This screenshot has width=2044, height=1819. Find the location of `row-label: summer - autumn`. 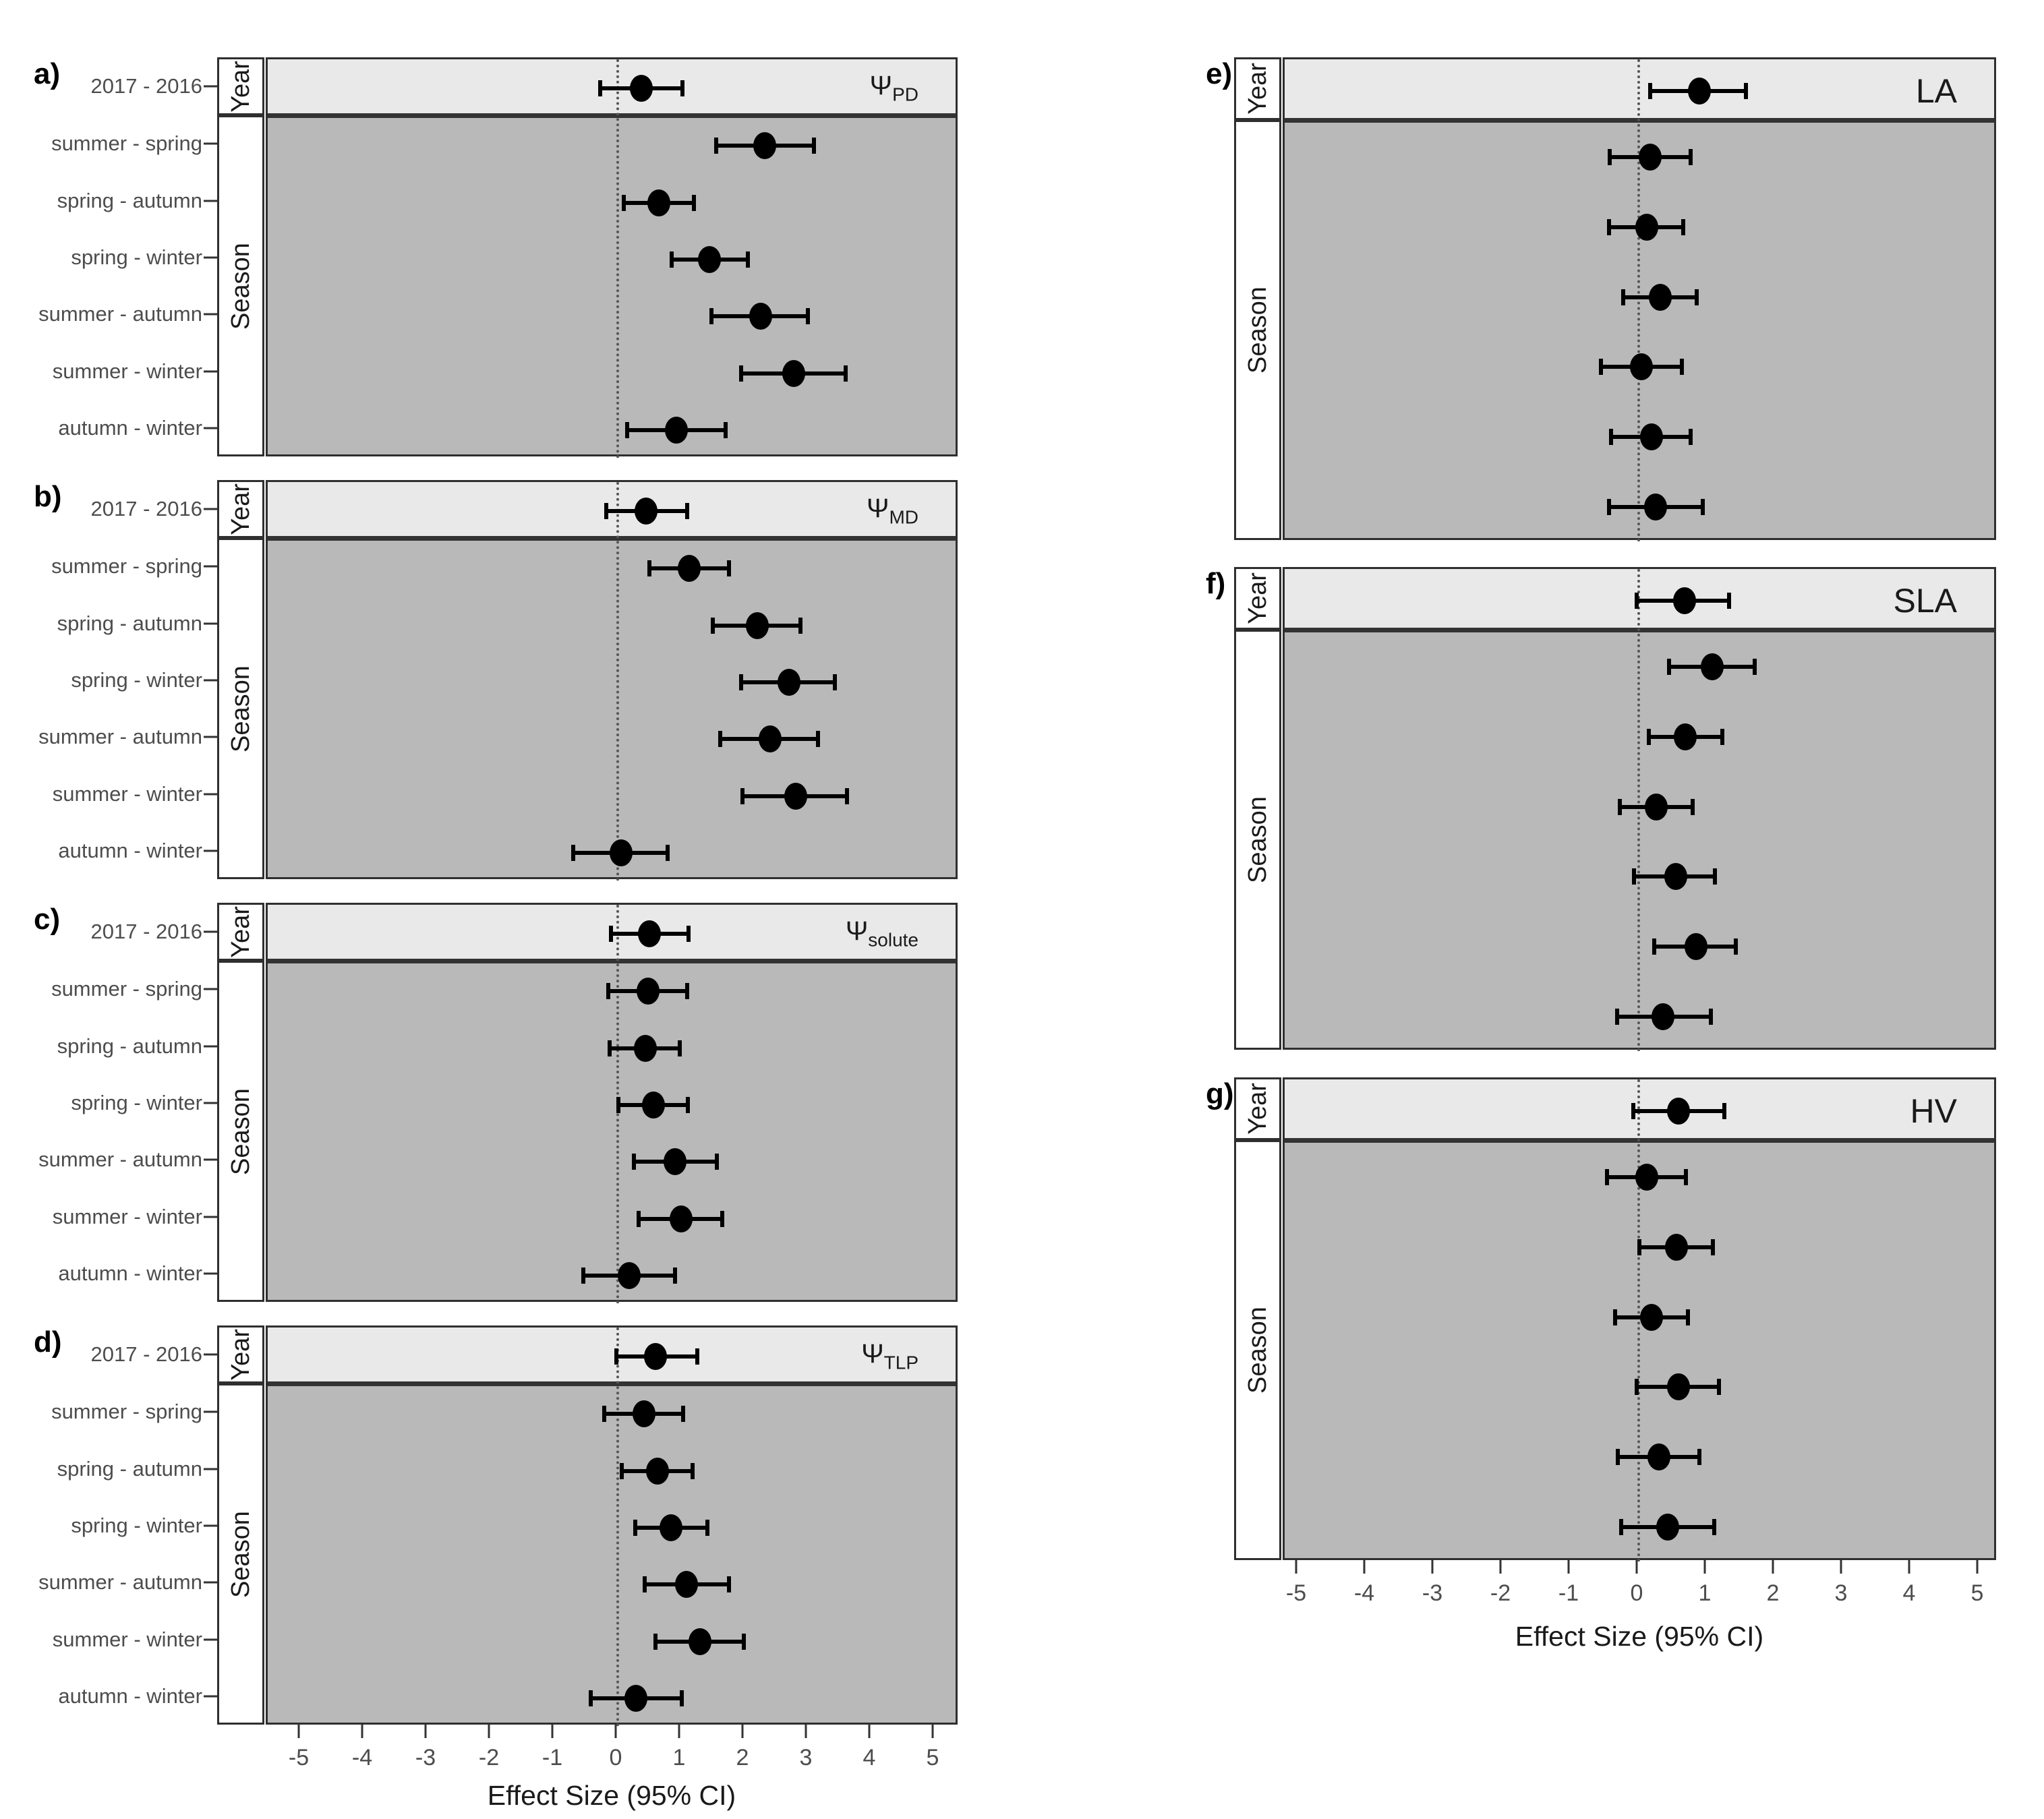

row-label: summer - autumn is located at coordinates (120, 737).